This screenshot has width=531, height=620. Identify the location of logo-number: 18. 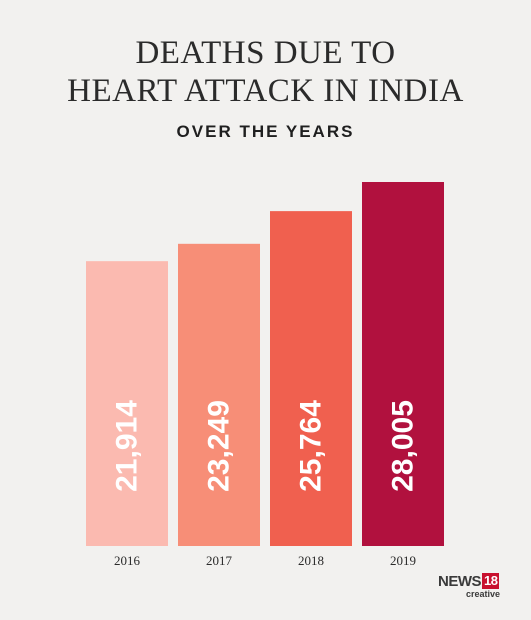
(491, 581).